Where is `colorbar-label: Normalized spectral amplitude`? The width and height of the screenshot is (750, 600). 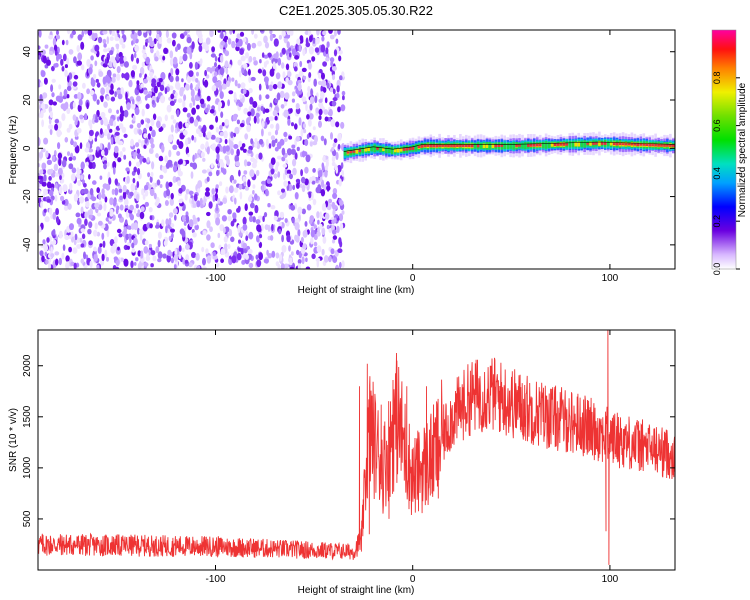
colorbar-label: Normalized spectral amplitude is located at coordinates (742, 149).